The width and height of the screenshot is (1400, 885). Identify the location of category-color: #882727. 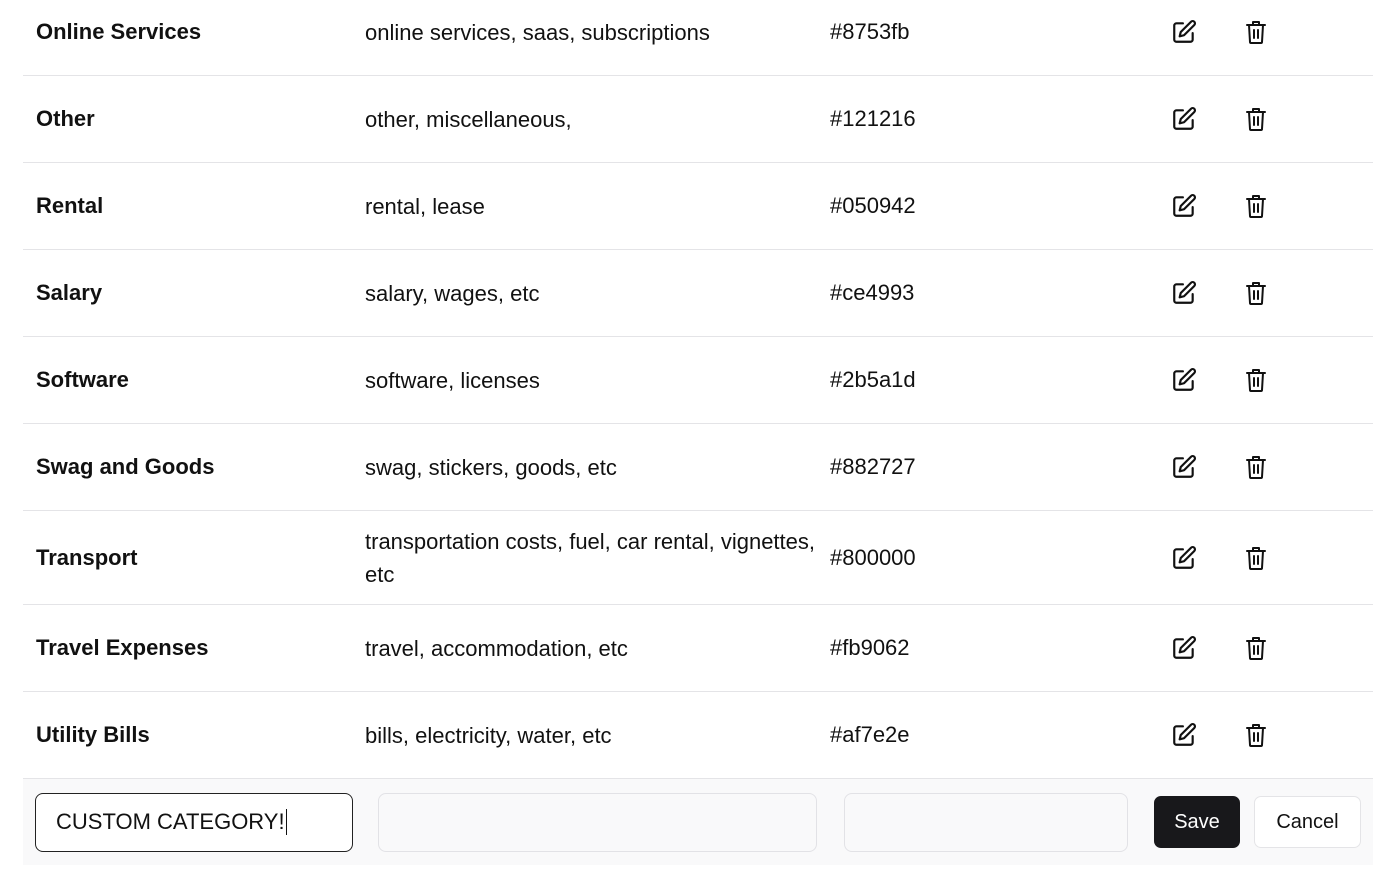
(873, 466).